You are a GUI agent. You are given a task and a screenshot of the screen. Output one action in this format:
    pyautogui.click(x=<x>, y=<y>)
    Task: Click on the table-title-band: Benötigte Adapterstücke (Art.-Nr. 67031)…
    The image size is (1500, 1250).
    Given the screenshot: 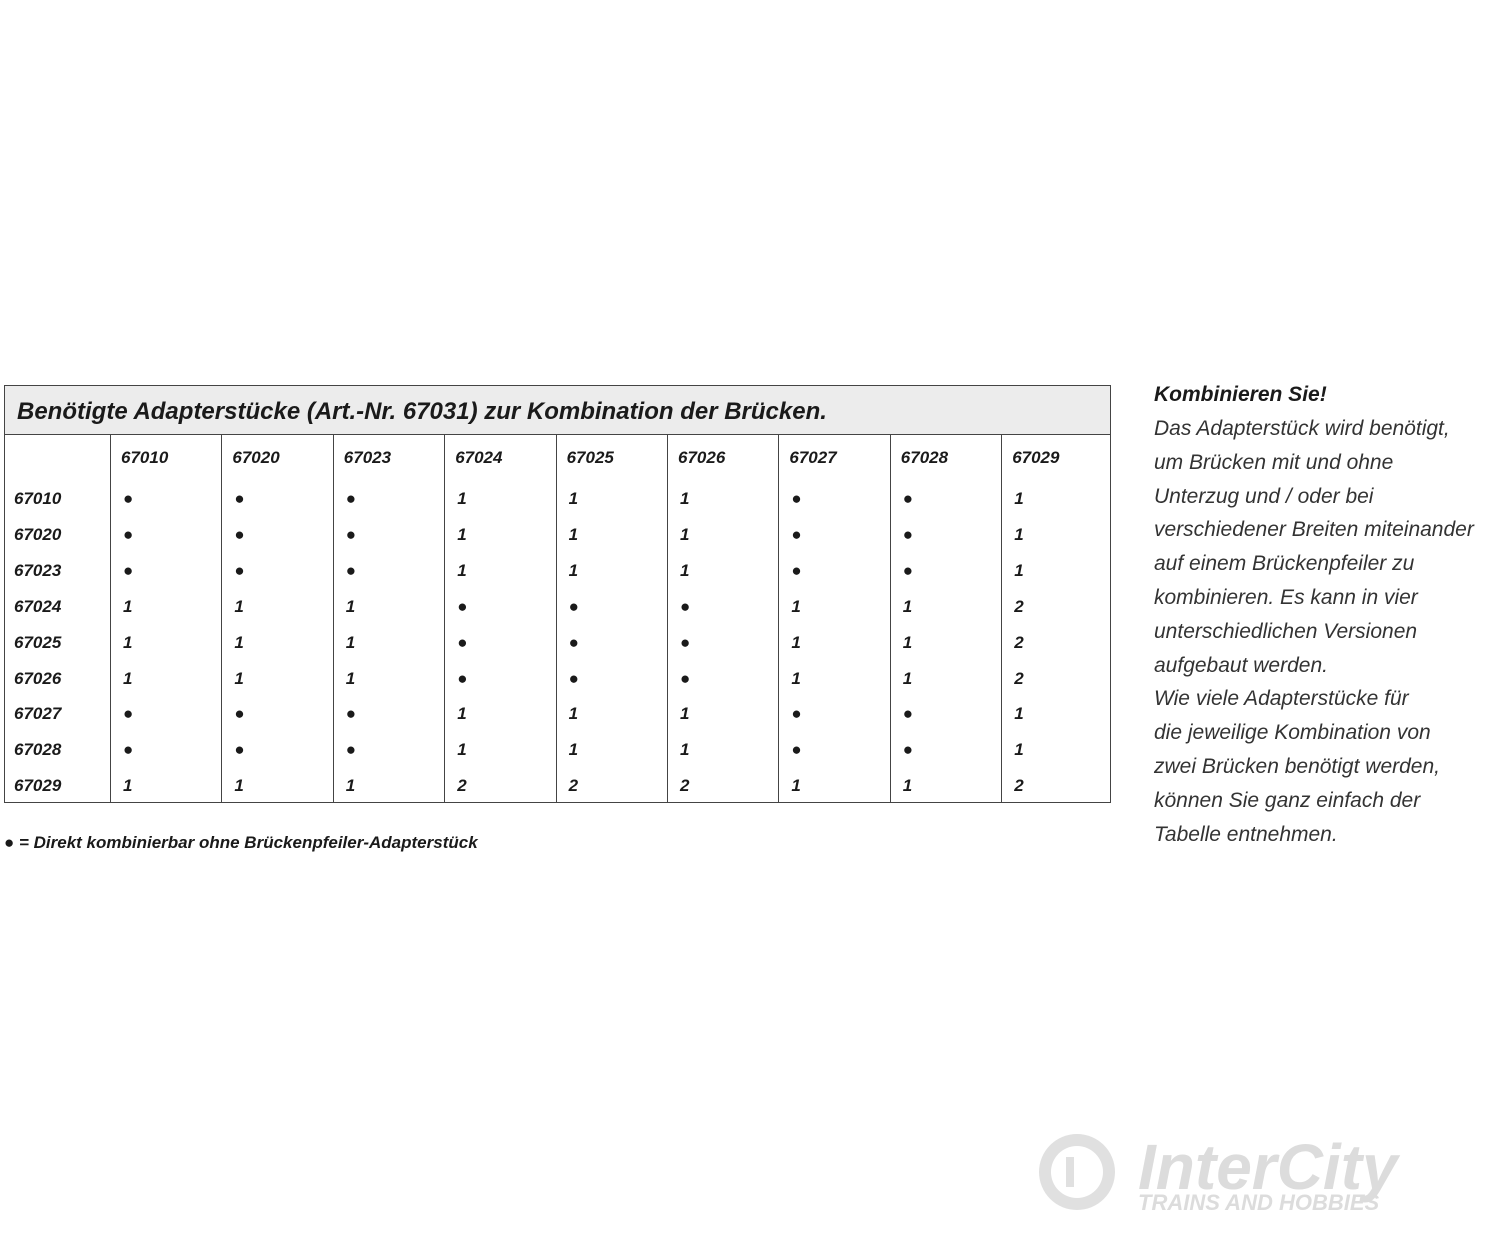 What is the action you would take?
    pyautogui.click(x=557, y=410)
    